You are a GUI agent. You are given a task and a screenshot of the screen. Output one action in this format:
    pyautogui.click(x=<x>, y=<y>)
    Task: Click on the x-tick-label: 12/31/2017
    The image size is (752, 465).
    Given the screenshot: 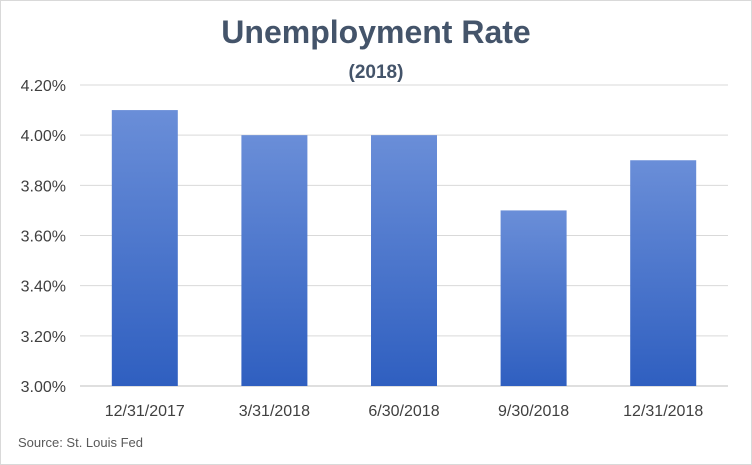 What is the action you would take?
    pyautogui.click(x=145, y=411)
    